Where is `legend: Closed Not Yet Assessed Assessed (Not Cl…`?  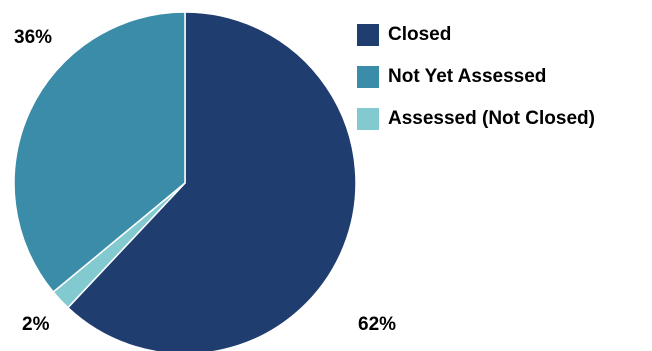 legend: Closed Not Yet Assessed Assessed (Not Cl… is located at coordinates (476, 85).